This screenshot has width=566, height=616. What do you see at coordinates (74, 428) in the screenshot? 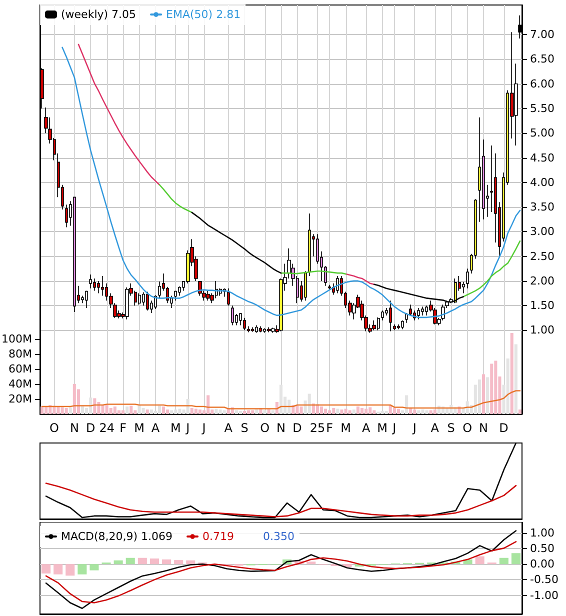
I see `x-tick-label: N` at bounding box center [74, 428].